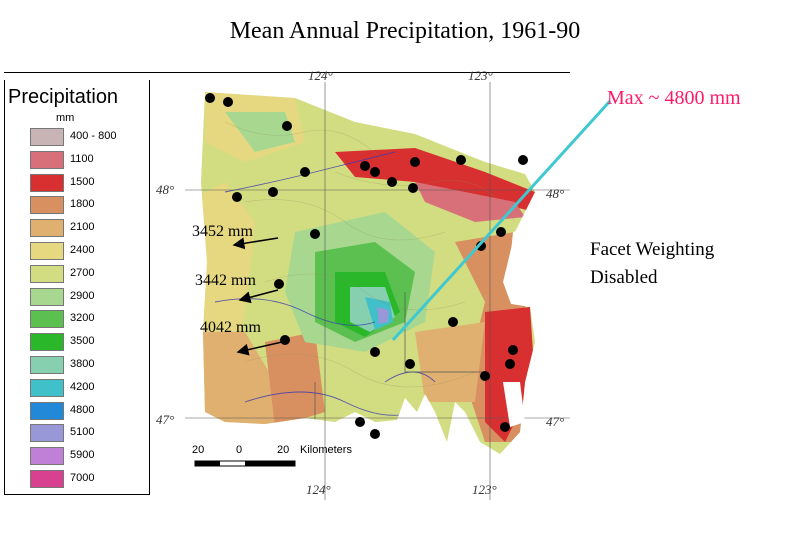 The height and width of the screenshot is (540, 810). What do you see at coordinates (165, 419) in the screenshot?
I see `lat-left-47: 47°` at bounding box center [165, 419].